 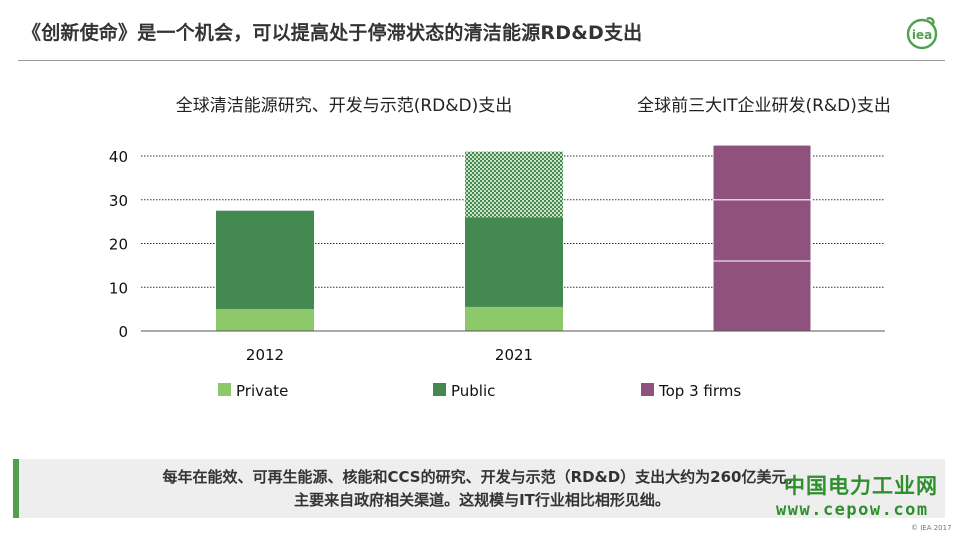 What do you see at coordinates (482, 500) in the screenshot?
I see `summary-line-2: 主要来自政府相关渠道。这规模与IT行业相比相形见绌。` at bounding box center [482, 500].